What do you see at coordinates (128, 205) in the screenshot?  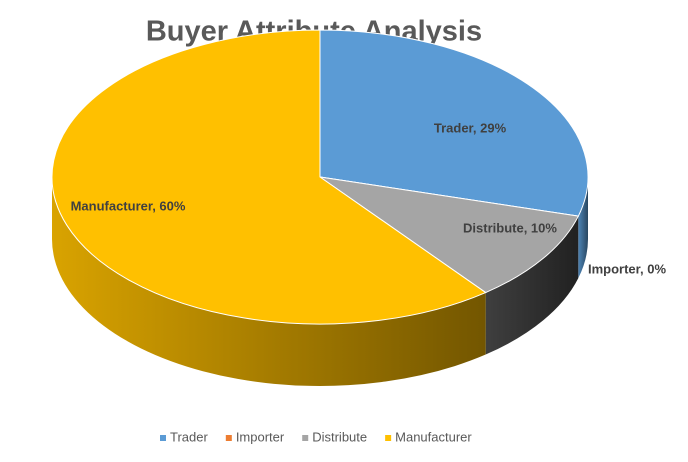 I see `data-label: Manufacturer, 60%` at bounding box center [128, 205].